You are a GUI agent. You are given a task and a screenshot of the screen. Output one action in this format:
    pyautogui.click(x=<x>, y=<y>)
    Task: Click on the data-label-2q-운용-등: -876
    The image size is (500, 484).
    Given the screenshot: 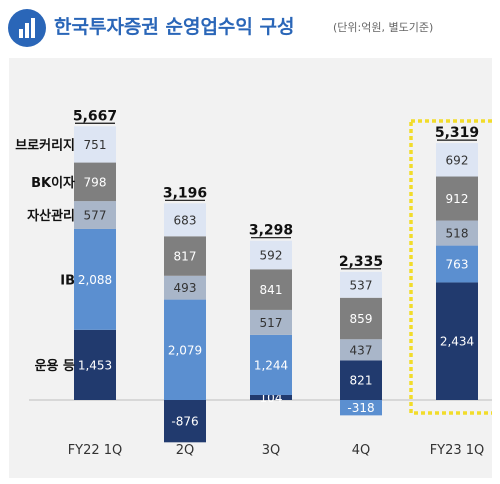 What is the action you would take?
    pyautogui.click(x=184, y=422)
    